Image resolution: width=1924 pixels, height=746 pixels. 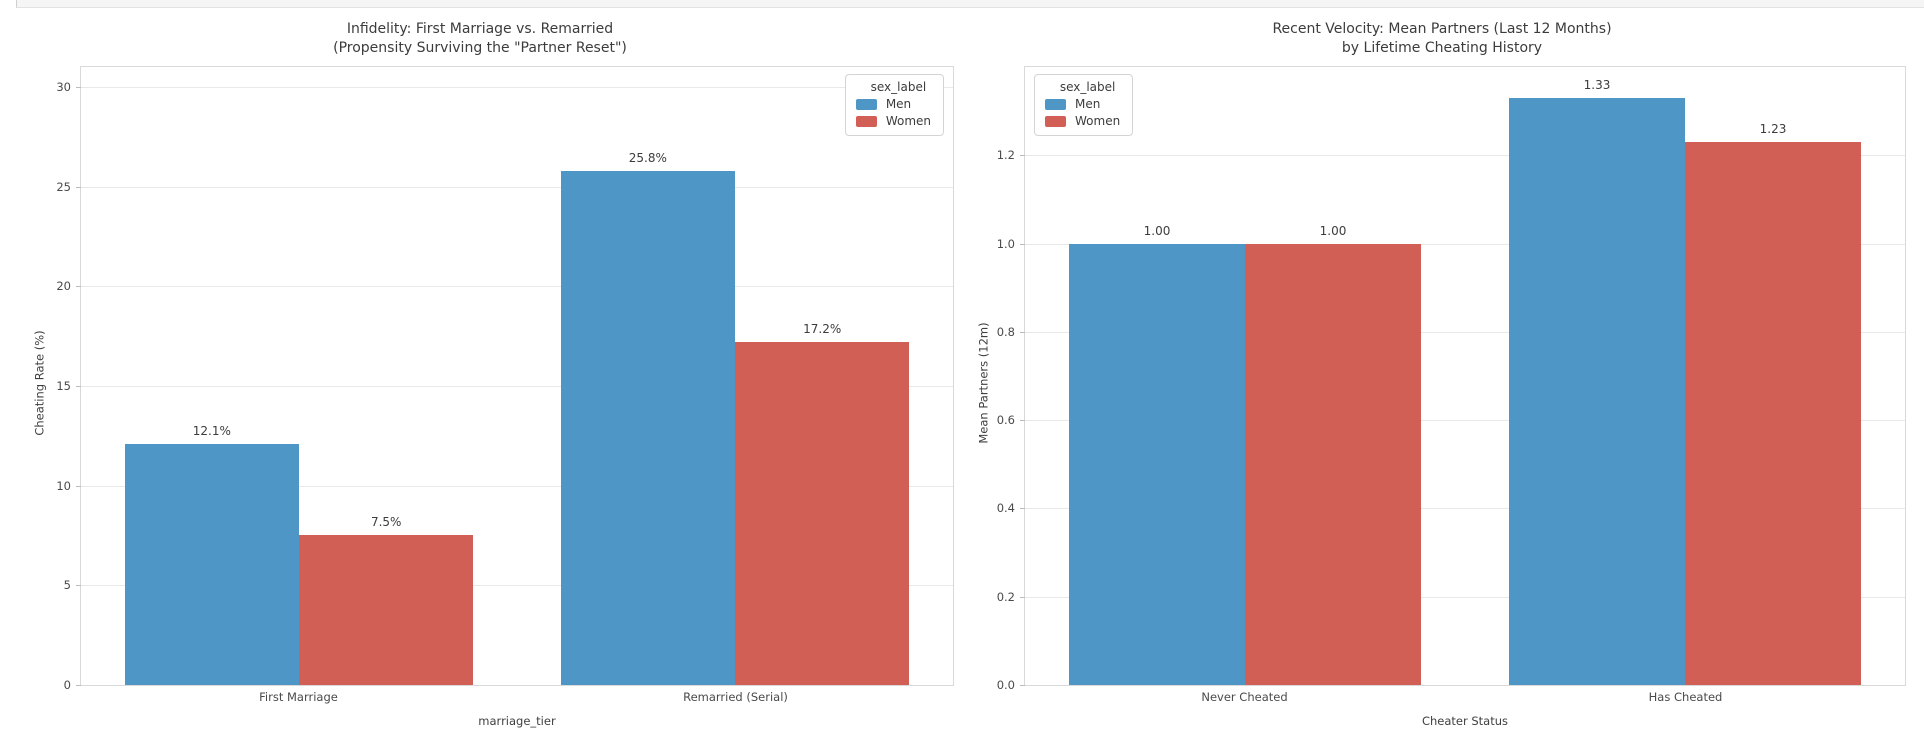 I want to click on y-tick-label: 1.0, so click(x=1005, y=243).